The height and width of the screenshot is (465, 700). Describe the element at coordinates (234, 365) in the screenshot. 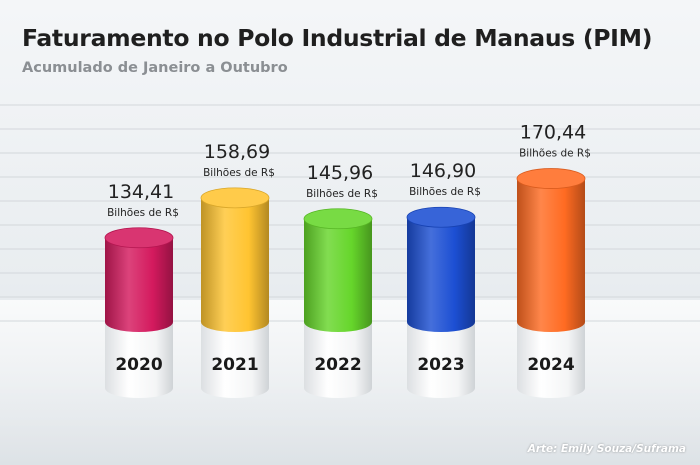

I see `year-label: 2021` at that location.